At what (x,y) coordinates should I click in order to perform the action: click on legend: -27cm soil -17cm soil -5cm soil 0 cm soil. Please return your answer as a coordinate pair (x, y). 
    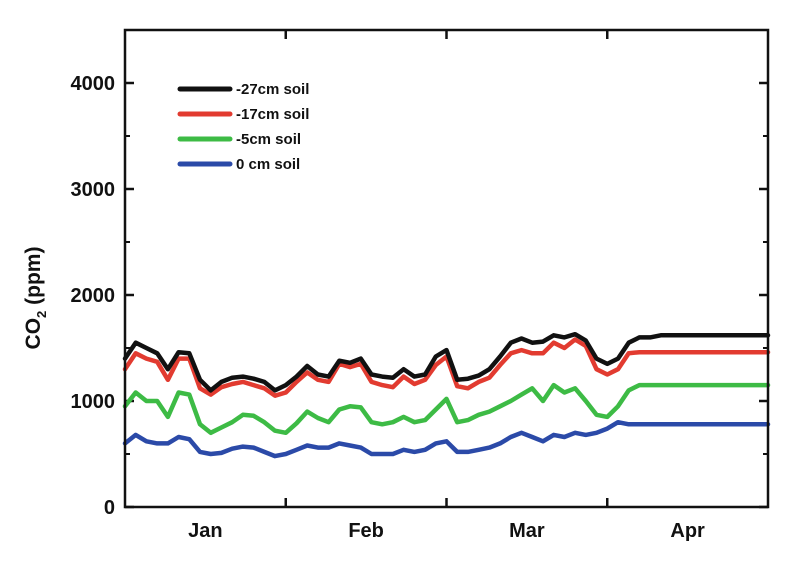
    Looking at the image, I should click on (243, 127).